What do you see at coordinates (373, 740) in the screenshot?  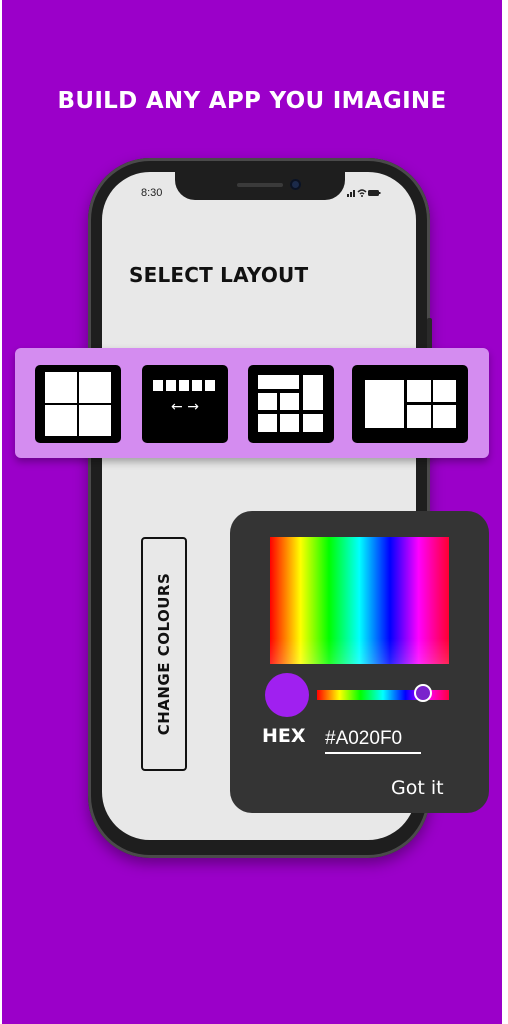 I see `hex-input` at bounding box center [373, 740].